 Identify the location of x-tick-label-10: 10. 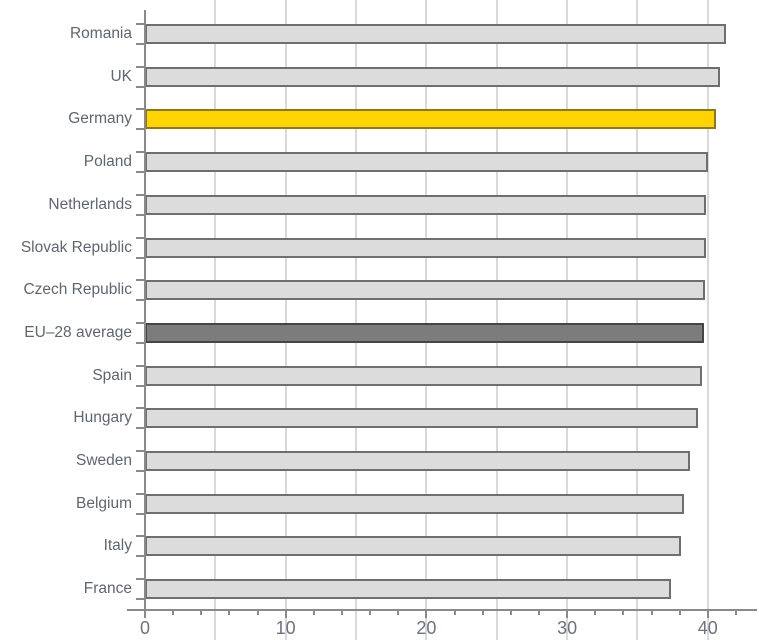
(285, 628).